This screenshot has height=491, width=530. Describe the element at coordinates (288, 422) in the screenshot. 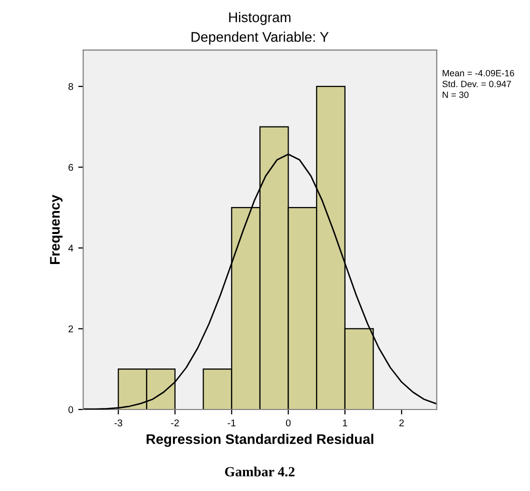

I see `x-tick-label: 0` at that location.